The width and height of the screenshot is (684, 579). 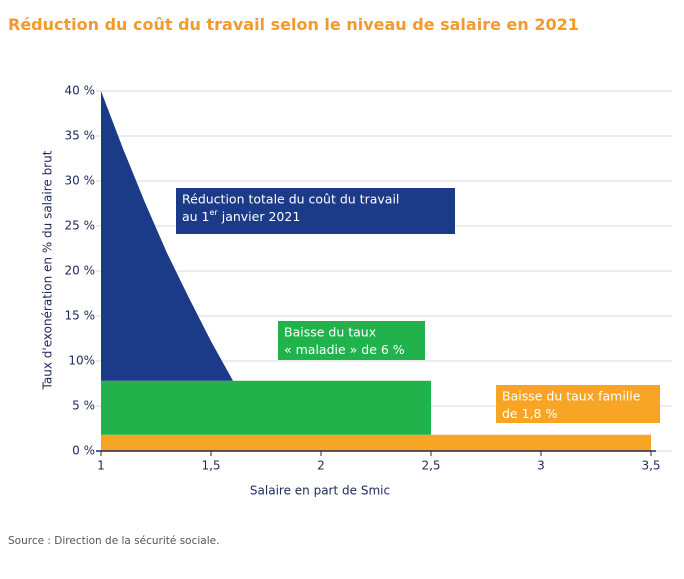 I want to click on annotation-text: au 1er janvier 2021, so click(x=241, y=216).